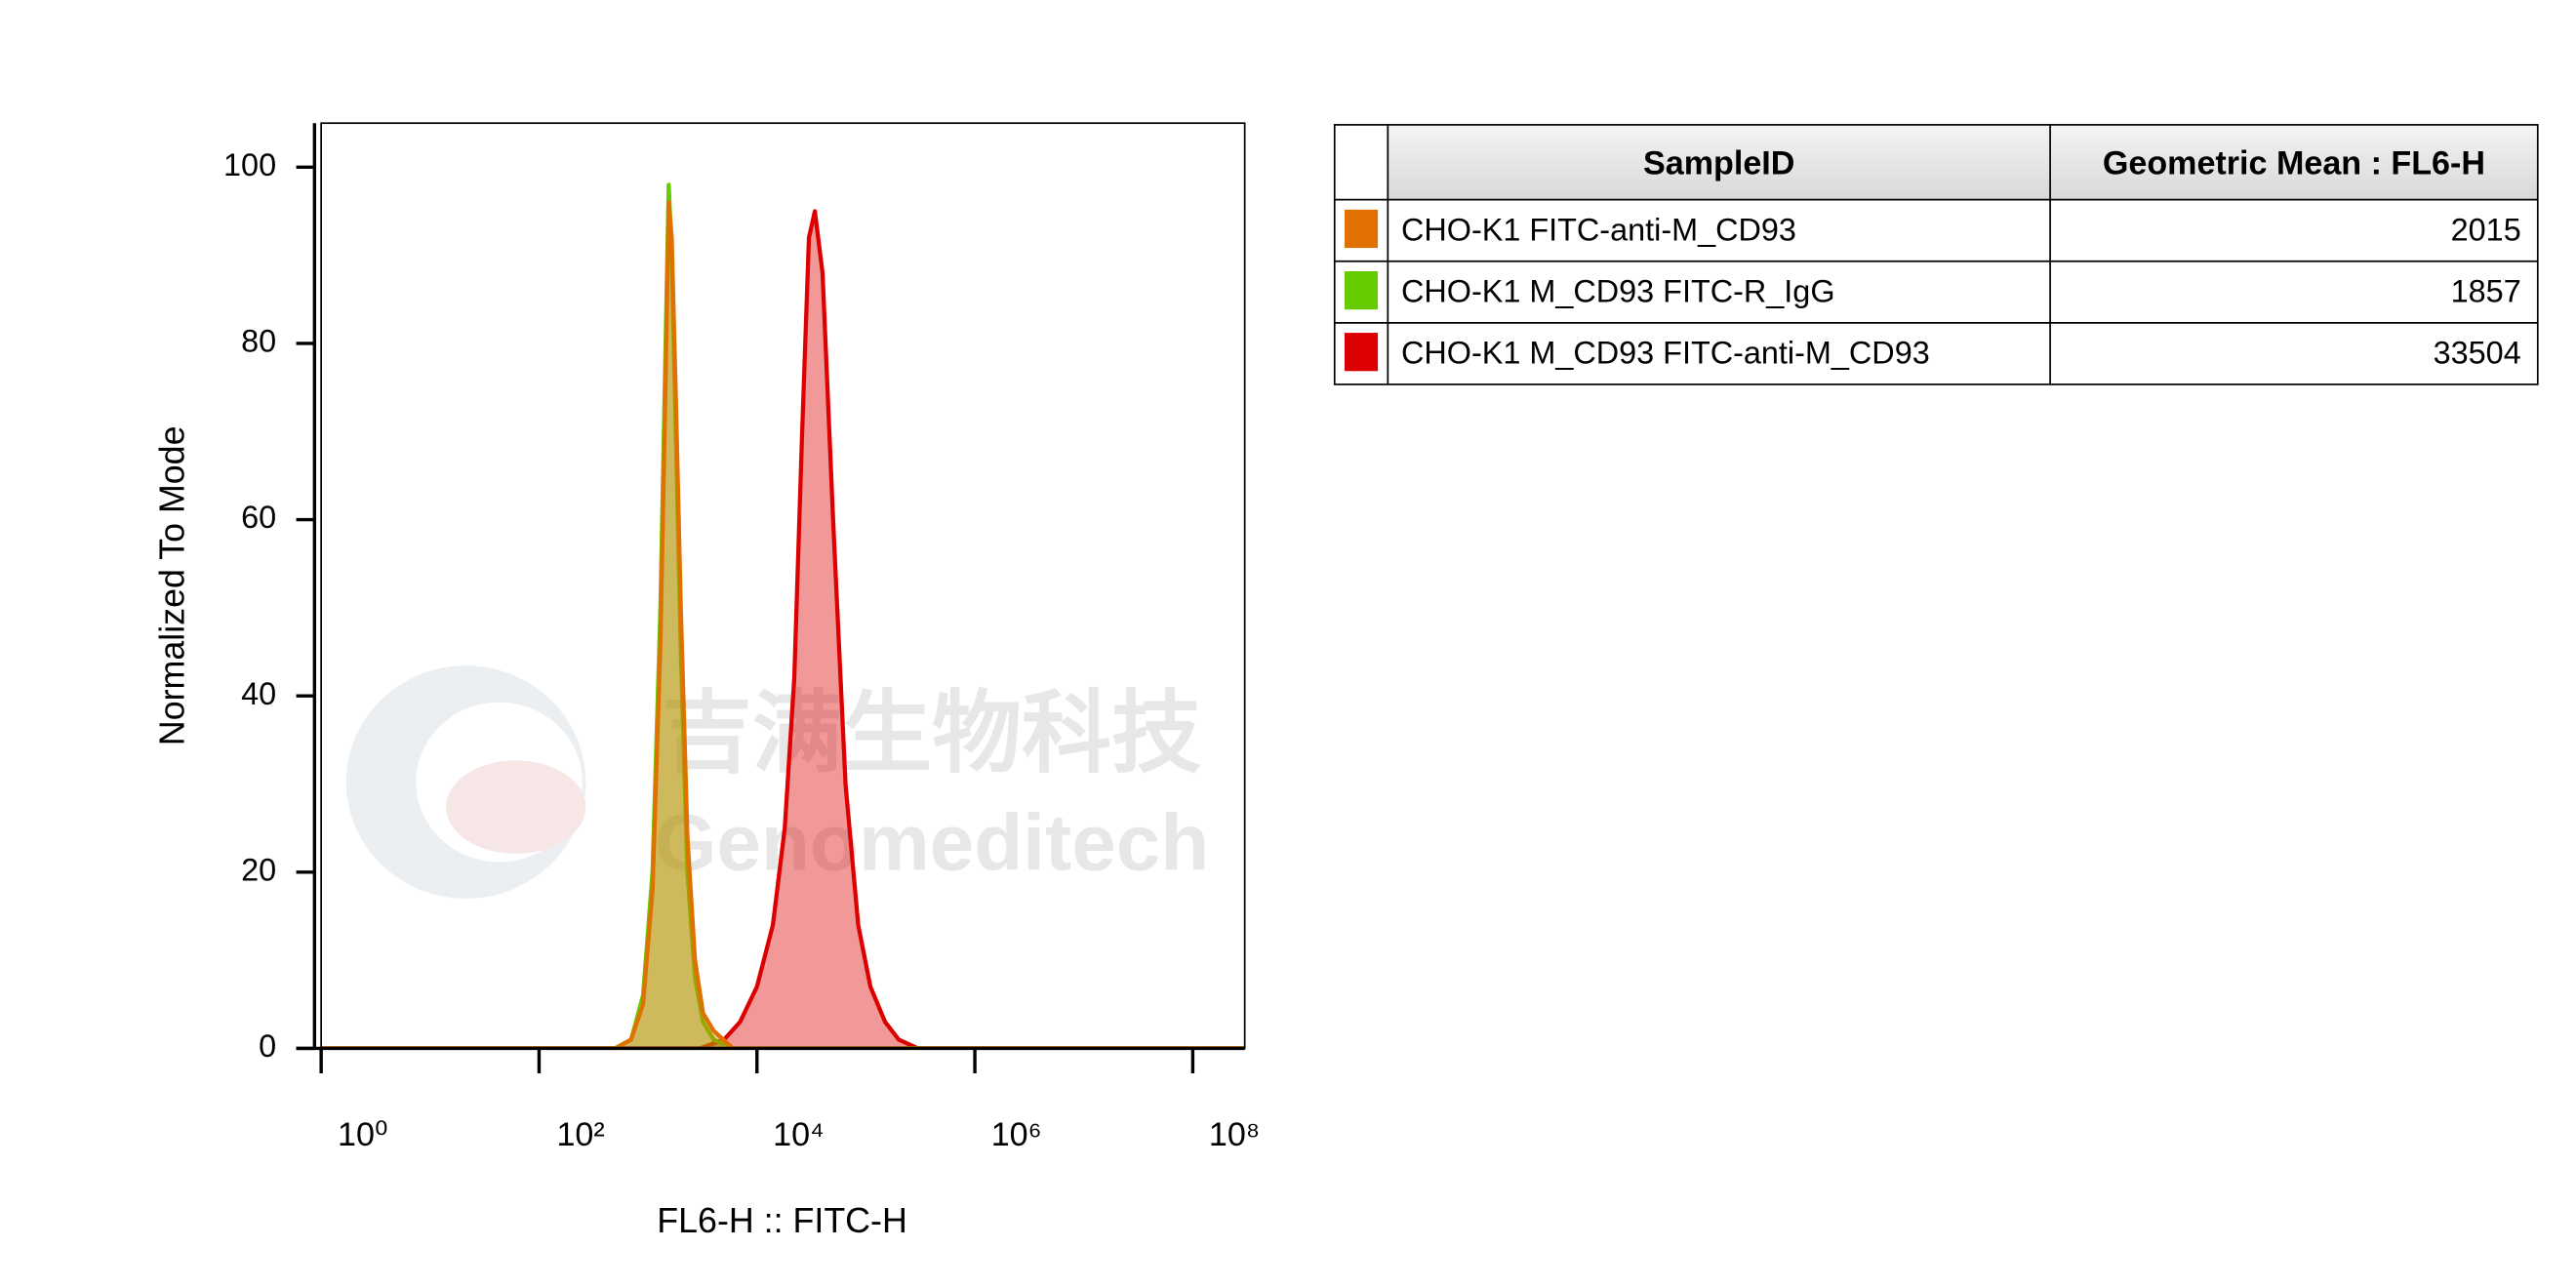  What do you see at coordinates (932, 733) in the screenshot?
I see `watermark-cn: 吉满生物科技` at bounding box center [932, 733].